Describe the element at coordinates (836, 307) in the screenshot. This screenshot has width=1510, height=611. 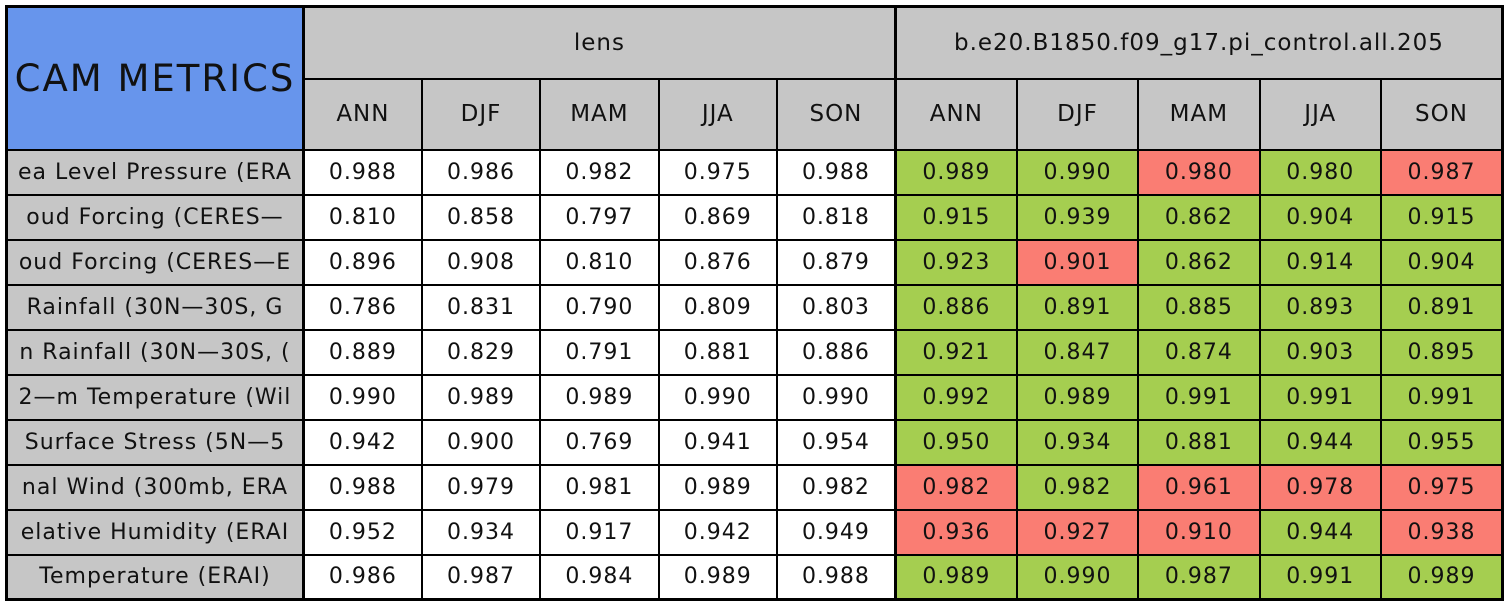
I see `lens-value-cell: 0.803` at that location.